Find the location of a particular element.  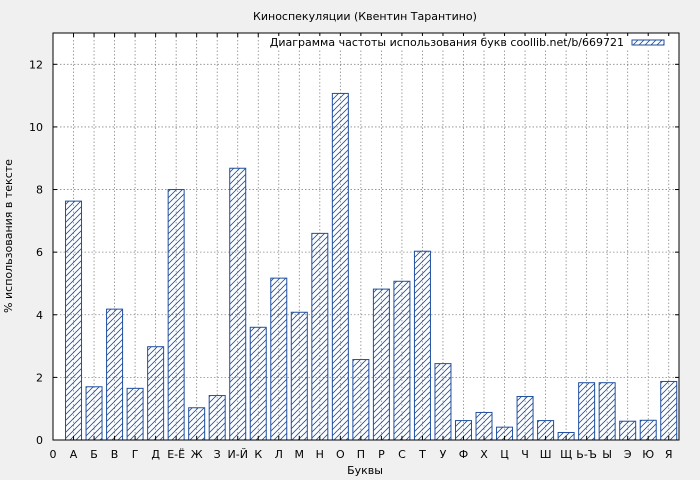

y-axis-label: % использования в тексте is located at coordinates (8, 236).